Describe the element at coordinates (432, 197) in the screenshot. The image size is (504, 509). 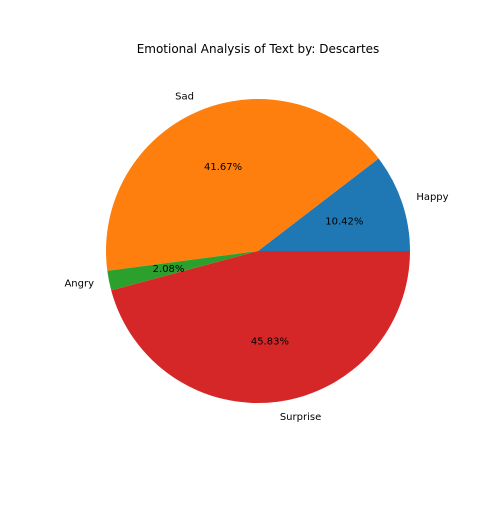
I see `slice-label-happy: Happy` at that location.